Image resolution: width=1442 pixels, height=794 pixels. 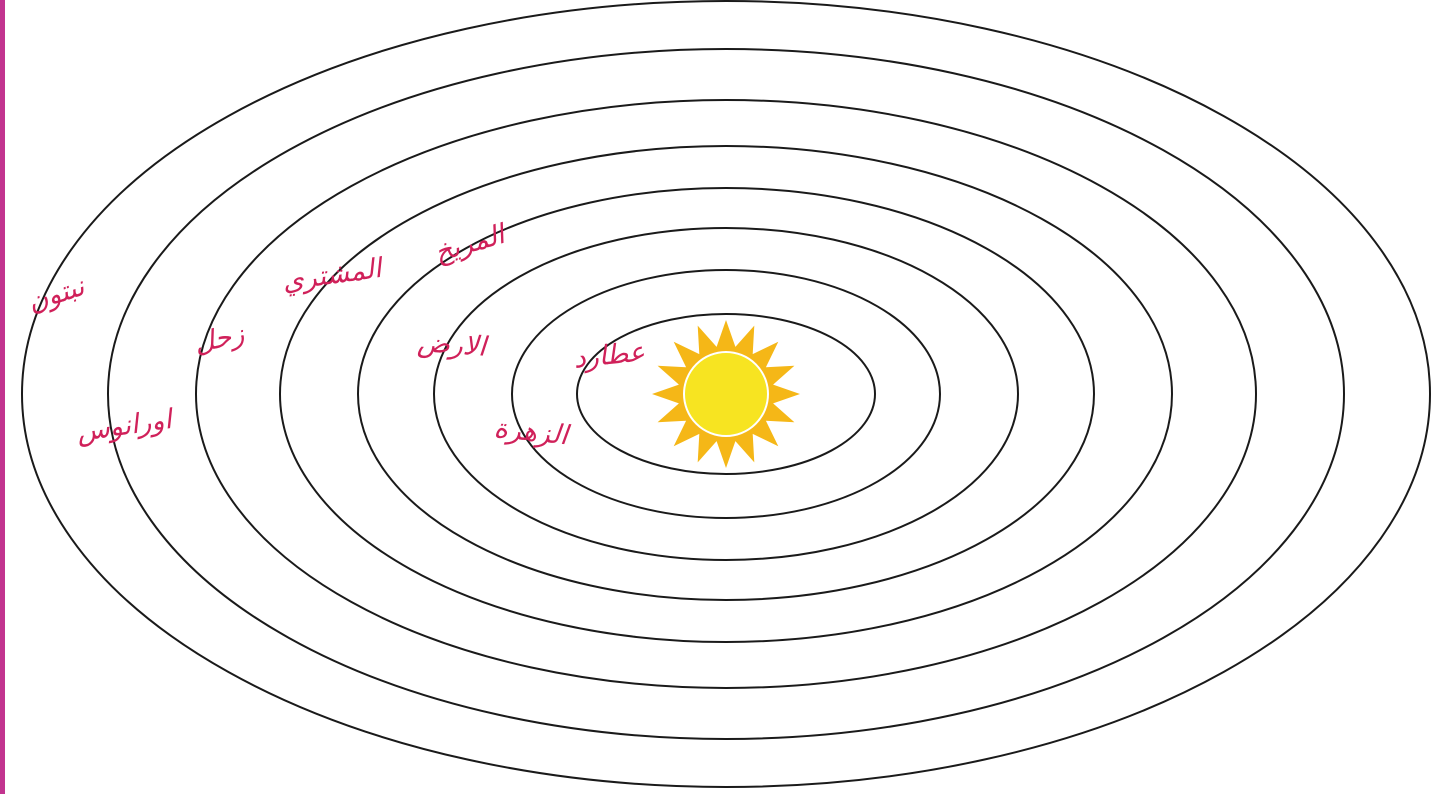 What do you see at coordinates (609, 355) in the screenshot?
I see `label-mercury: عطارد` at bounding box center [609, 355].